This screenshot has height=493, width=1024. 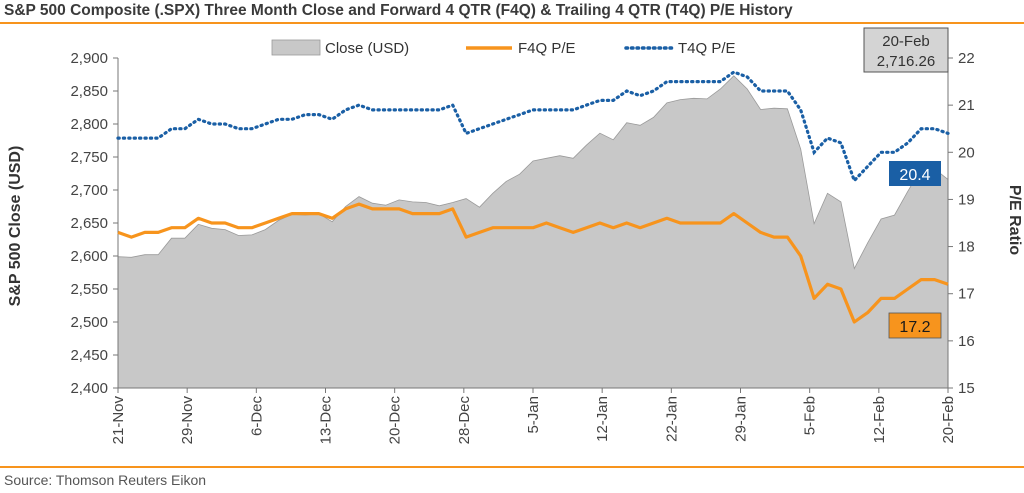 I want to click on y-tick-label: 2,650, so click(x=89, y=223).